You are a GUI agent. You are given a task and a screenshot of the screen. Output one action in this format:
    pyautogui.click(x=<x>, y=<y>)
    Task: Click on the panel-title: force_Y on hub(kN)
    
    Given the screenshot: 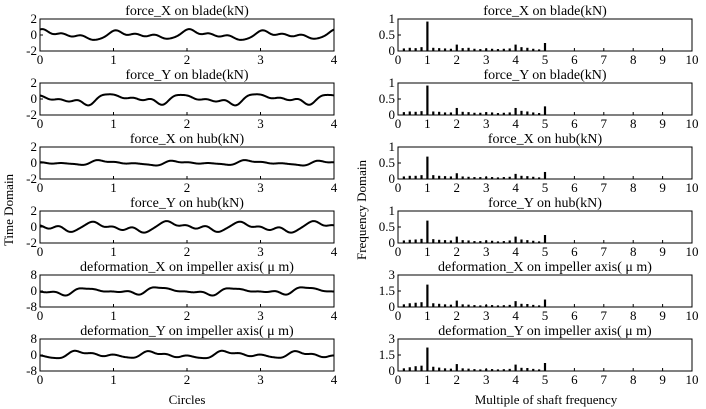 What is the action you would take?
    pyautogui.click(x=187, y=203)
    